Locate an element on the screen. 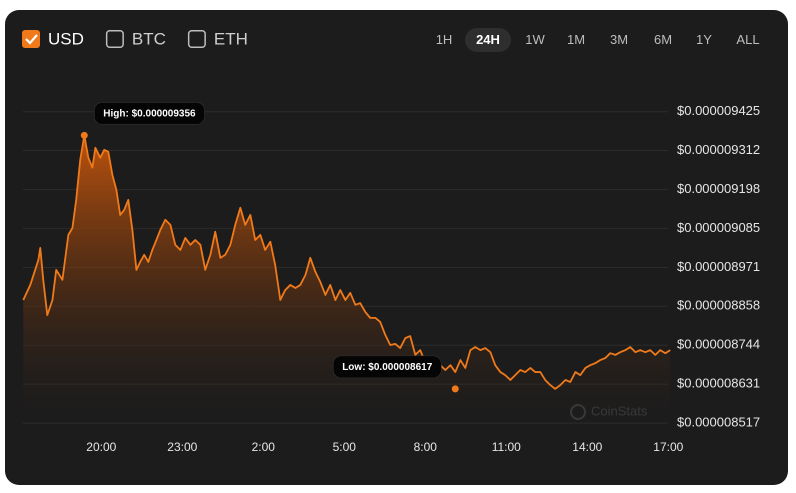 The width and height of the screenshot is (796, 493). currency-label: BTC is located at coordinates (149, 38).